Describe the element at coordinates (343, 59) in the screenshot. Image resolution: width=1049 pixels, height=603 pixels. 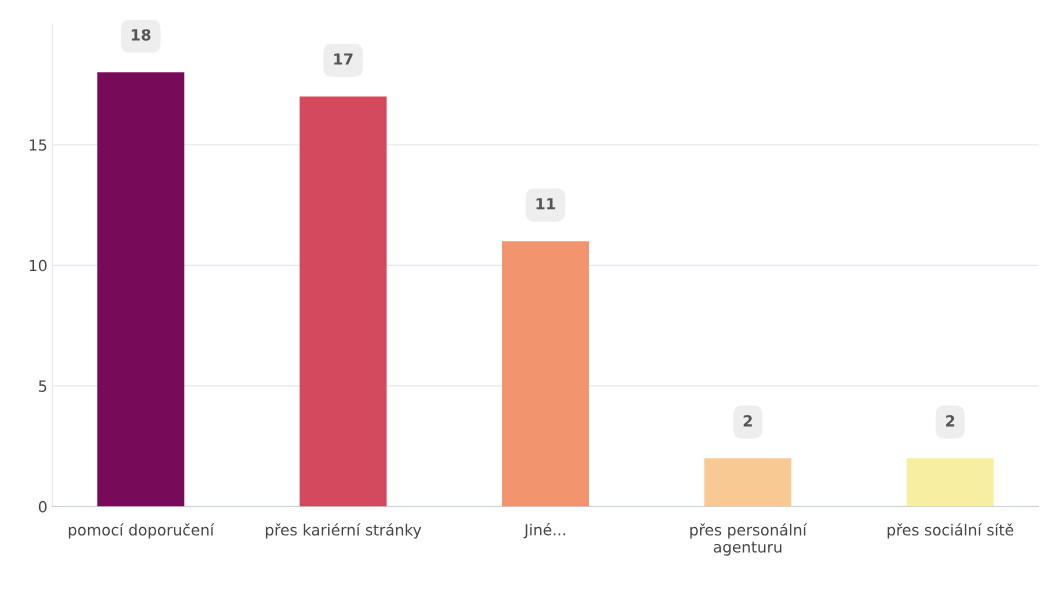
I see `data-label: 17` at that location.